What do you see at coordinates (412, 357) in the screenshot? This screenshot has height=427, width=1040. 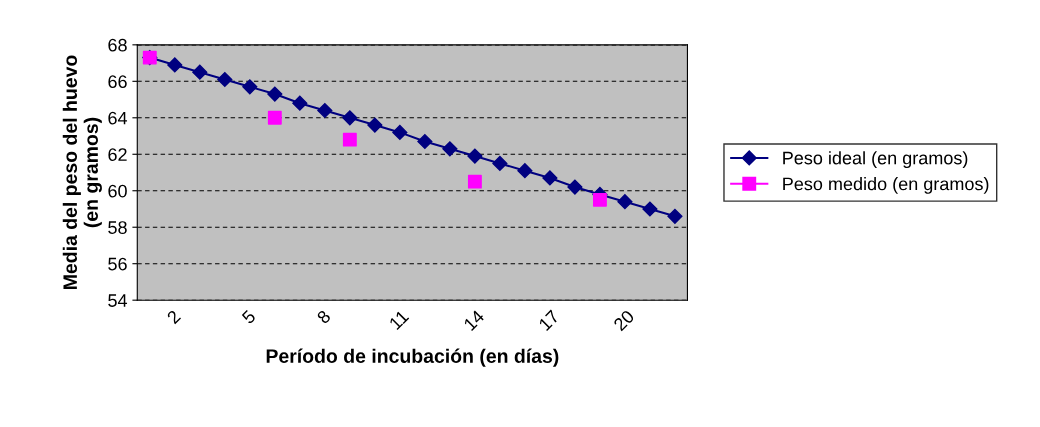 I see `x-axis-title: Período de incubación (en días)` at bounding box center [412, 357].